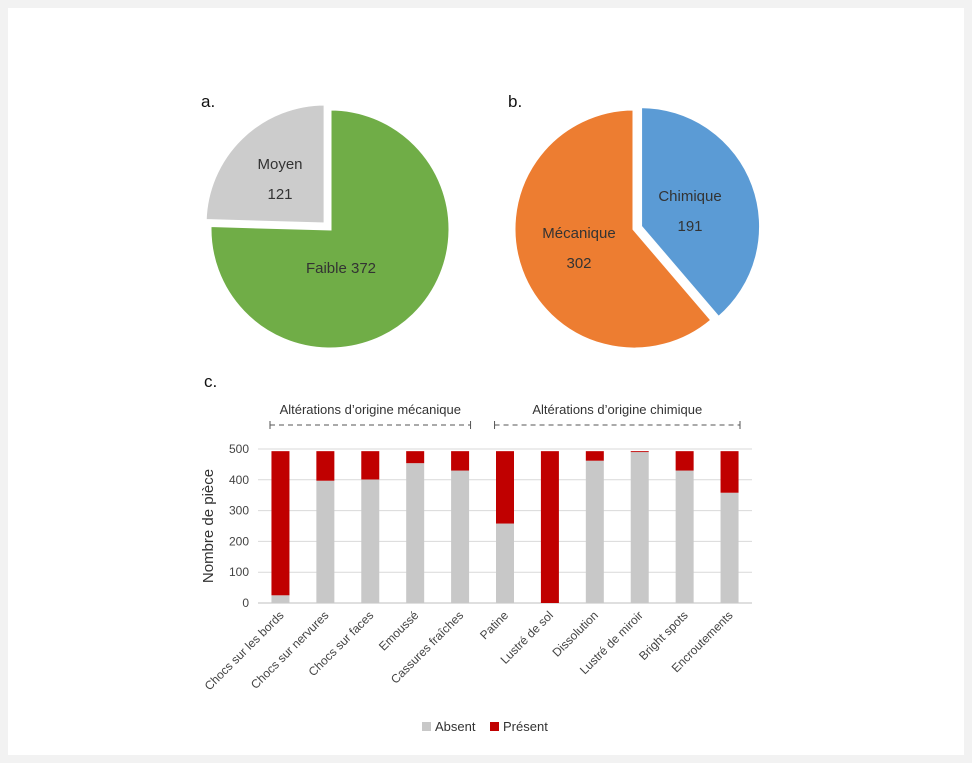  What do you see at coordinates (578, 233) in the screenshot?
I see `pie-label-mecanique: Mécanique` at bounding box center [578, 233].